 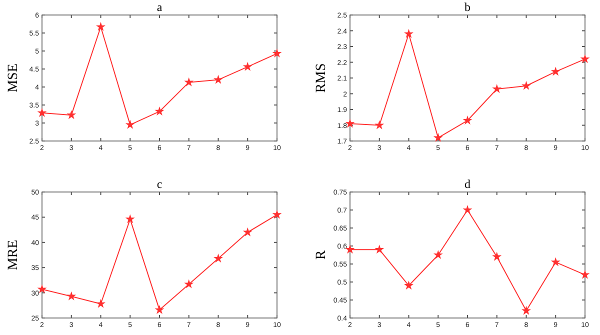 What do you see at coordinates (321, 255) in the screenshot?
I see `y-axis-title: R` at bounding box center [321, 255].